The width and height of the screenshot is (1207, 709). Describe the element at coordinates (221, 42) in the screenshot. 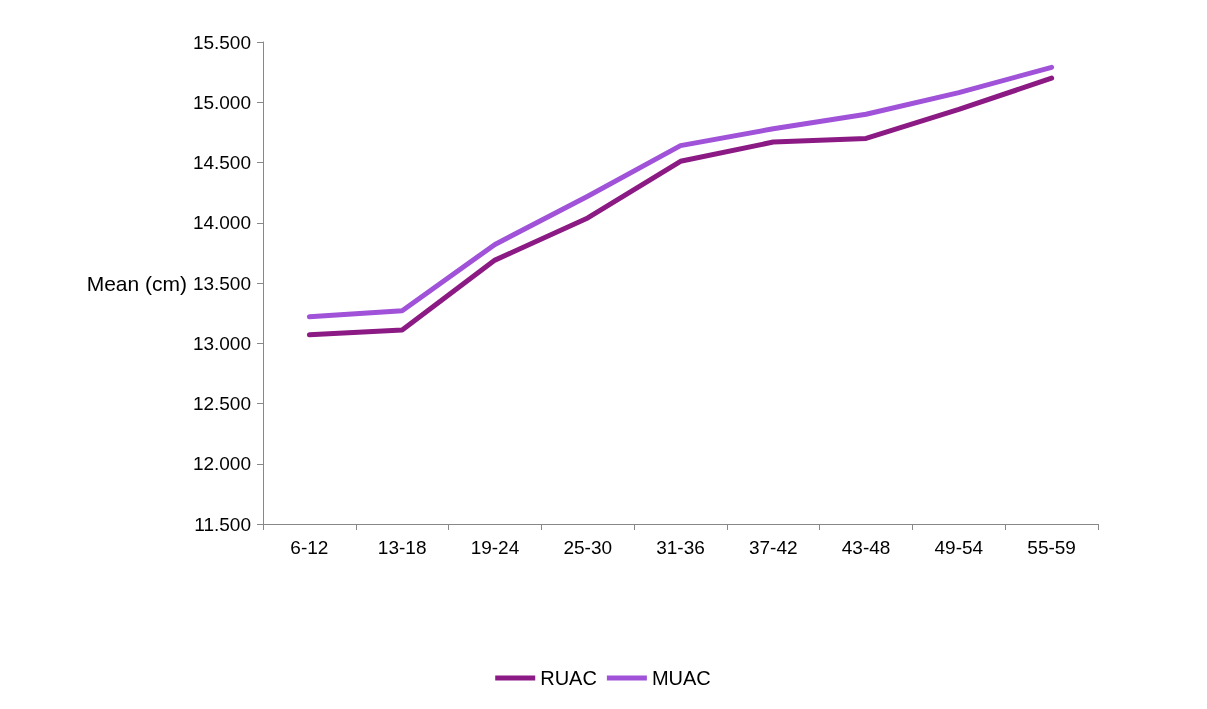

I see `y-tick-label: 15.500` at that location.